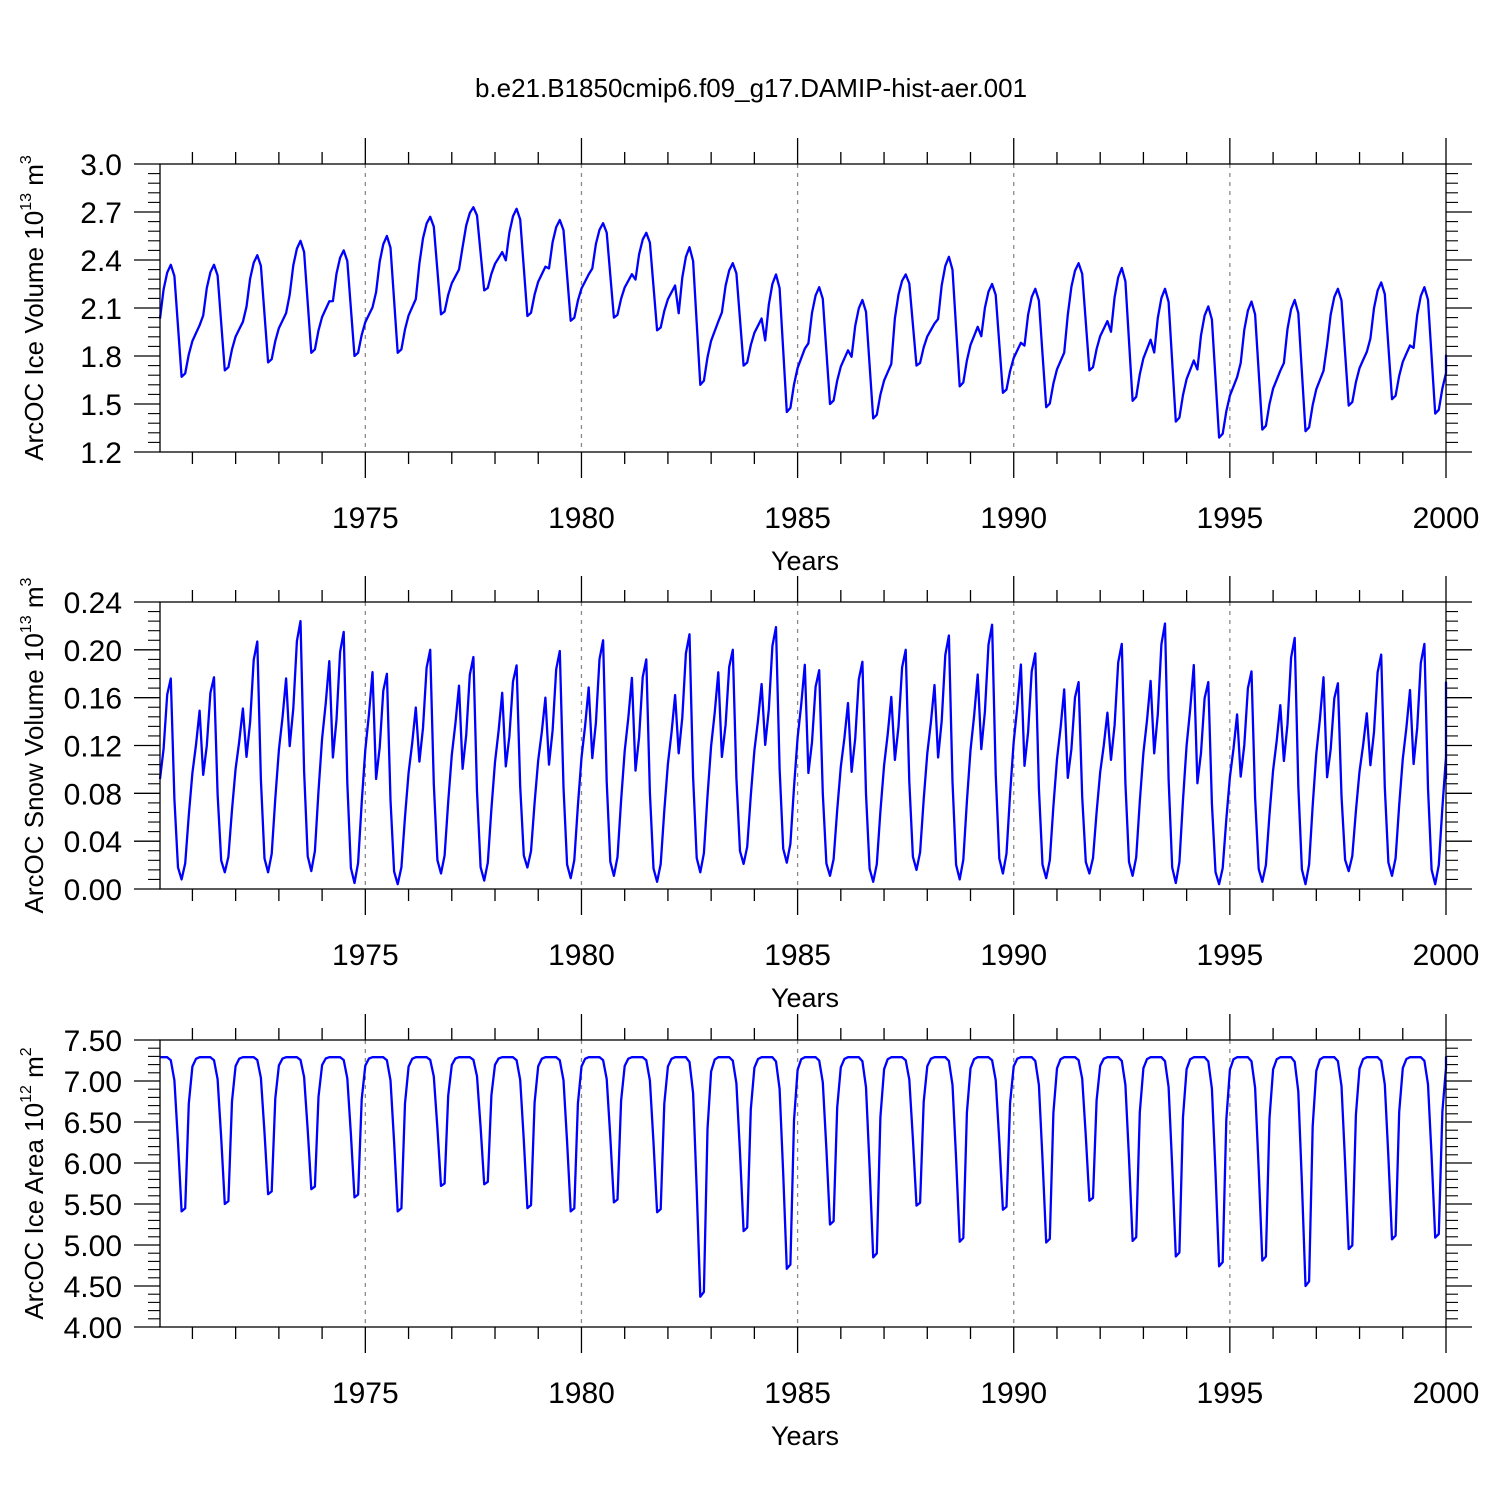  Describe the element at coordinates (101, 453) in the screenshot. I see `y-tick-label-ice-volume-0: 1.2` at that location.